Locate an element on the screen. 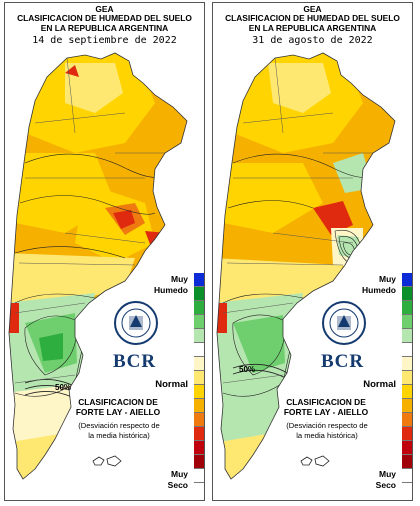 The height and width of the screenshot is (506, 420). map-date: 14 de septiembre de 2022 is located at coordinates (104, 40).